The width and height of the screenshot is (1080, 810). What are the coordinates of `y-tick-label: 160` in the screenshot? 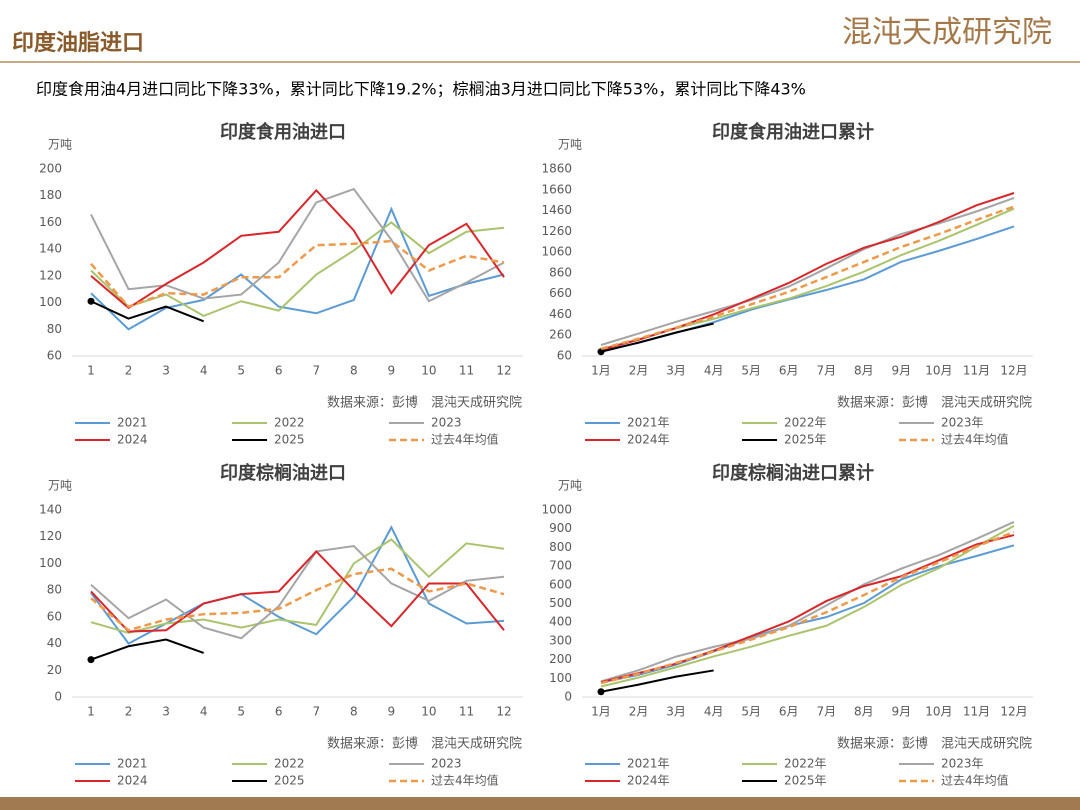 It's located at (50, 222).